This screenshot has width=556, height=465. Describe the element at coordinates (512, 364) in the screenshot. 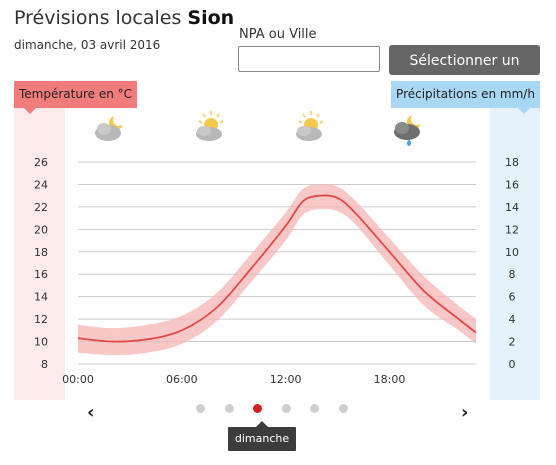

I see `precipitation-tick-label: 0` at that location.